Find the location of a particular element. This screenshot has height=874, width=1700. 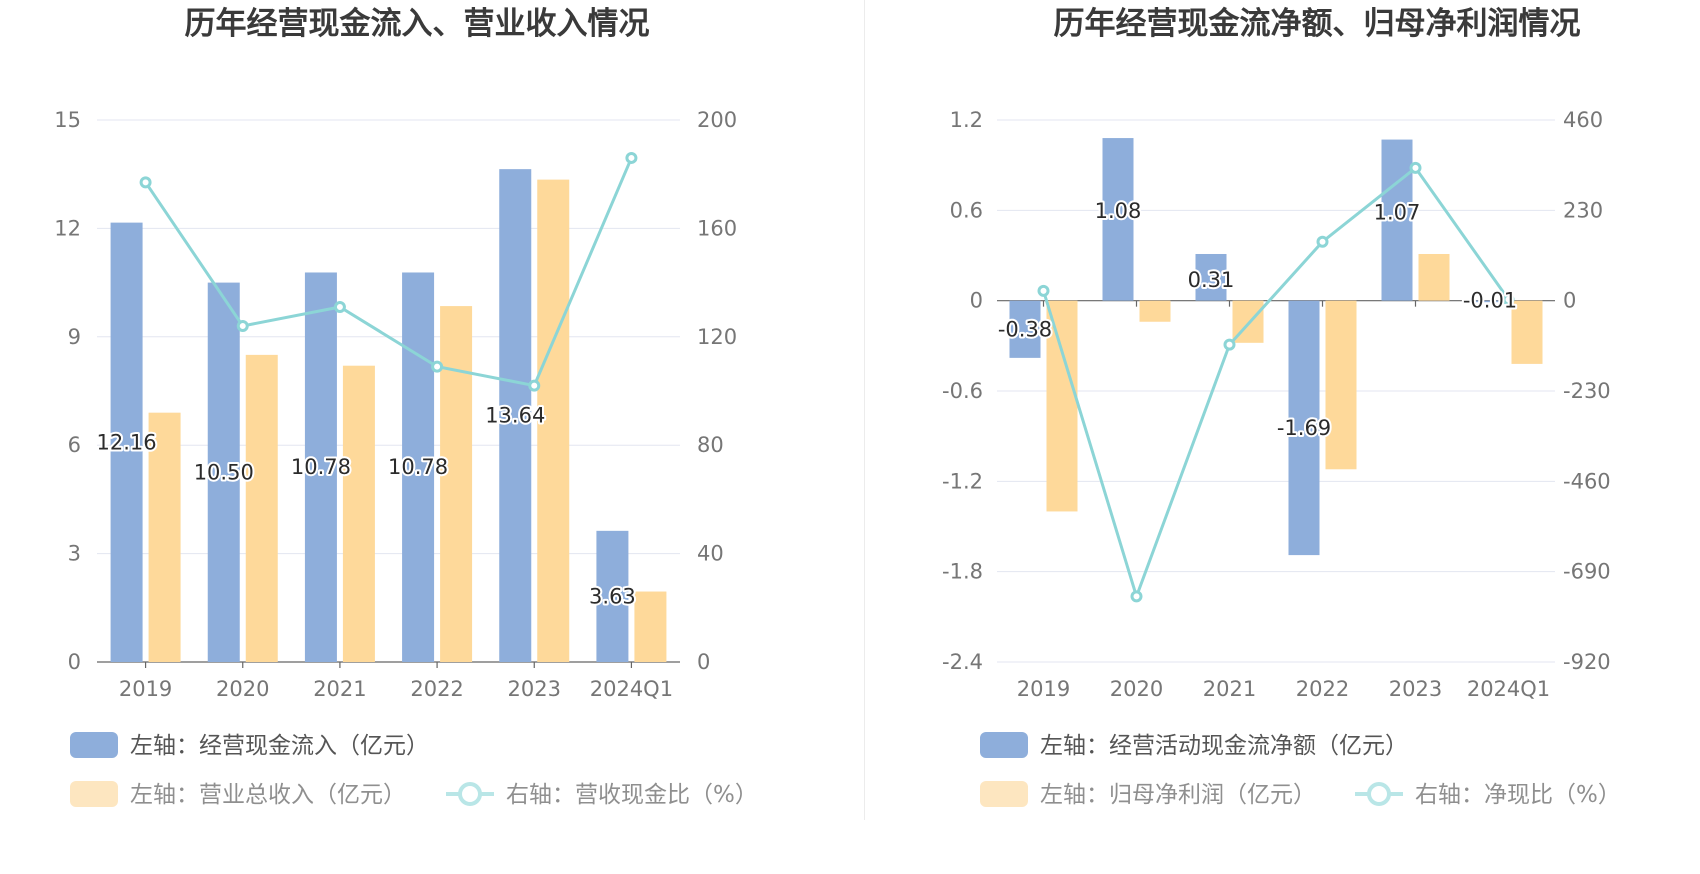

left-axis-tick: 12 is located at coordinates (67, 228).